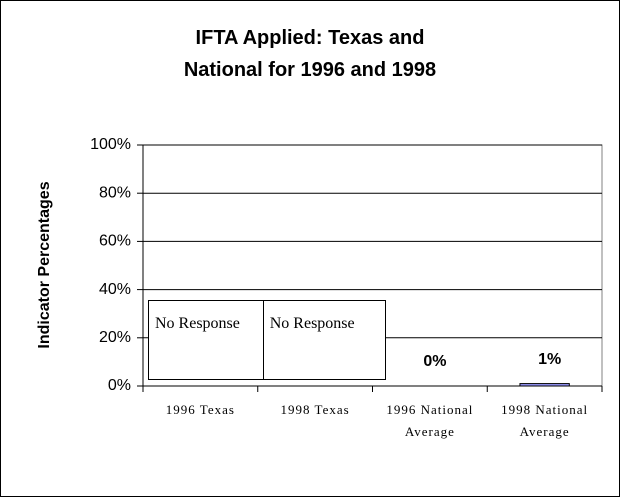 Image resolution: width=621 pixels, height=498 pixels. Describe the element at coordinates (115, 289) in the screenshot. I see `y-tick-label: 40%` at that location.